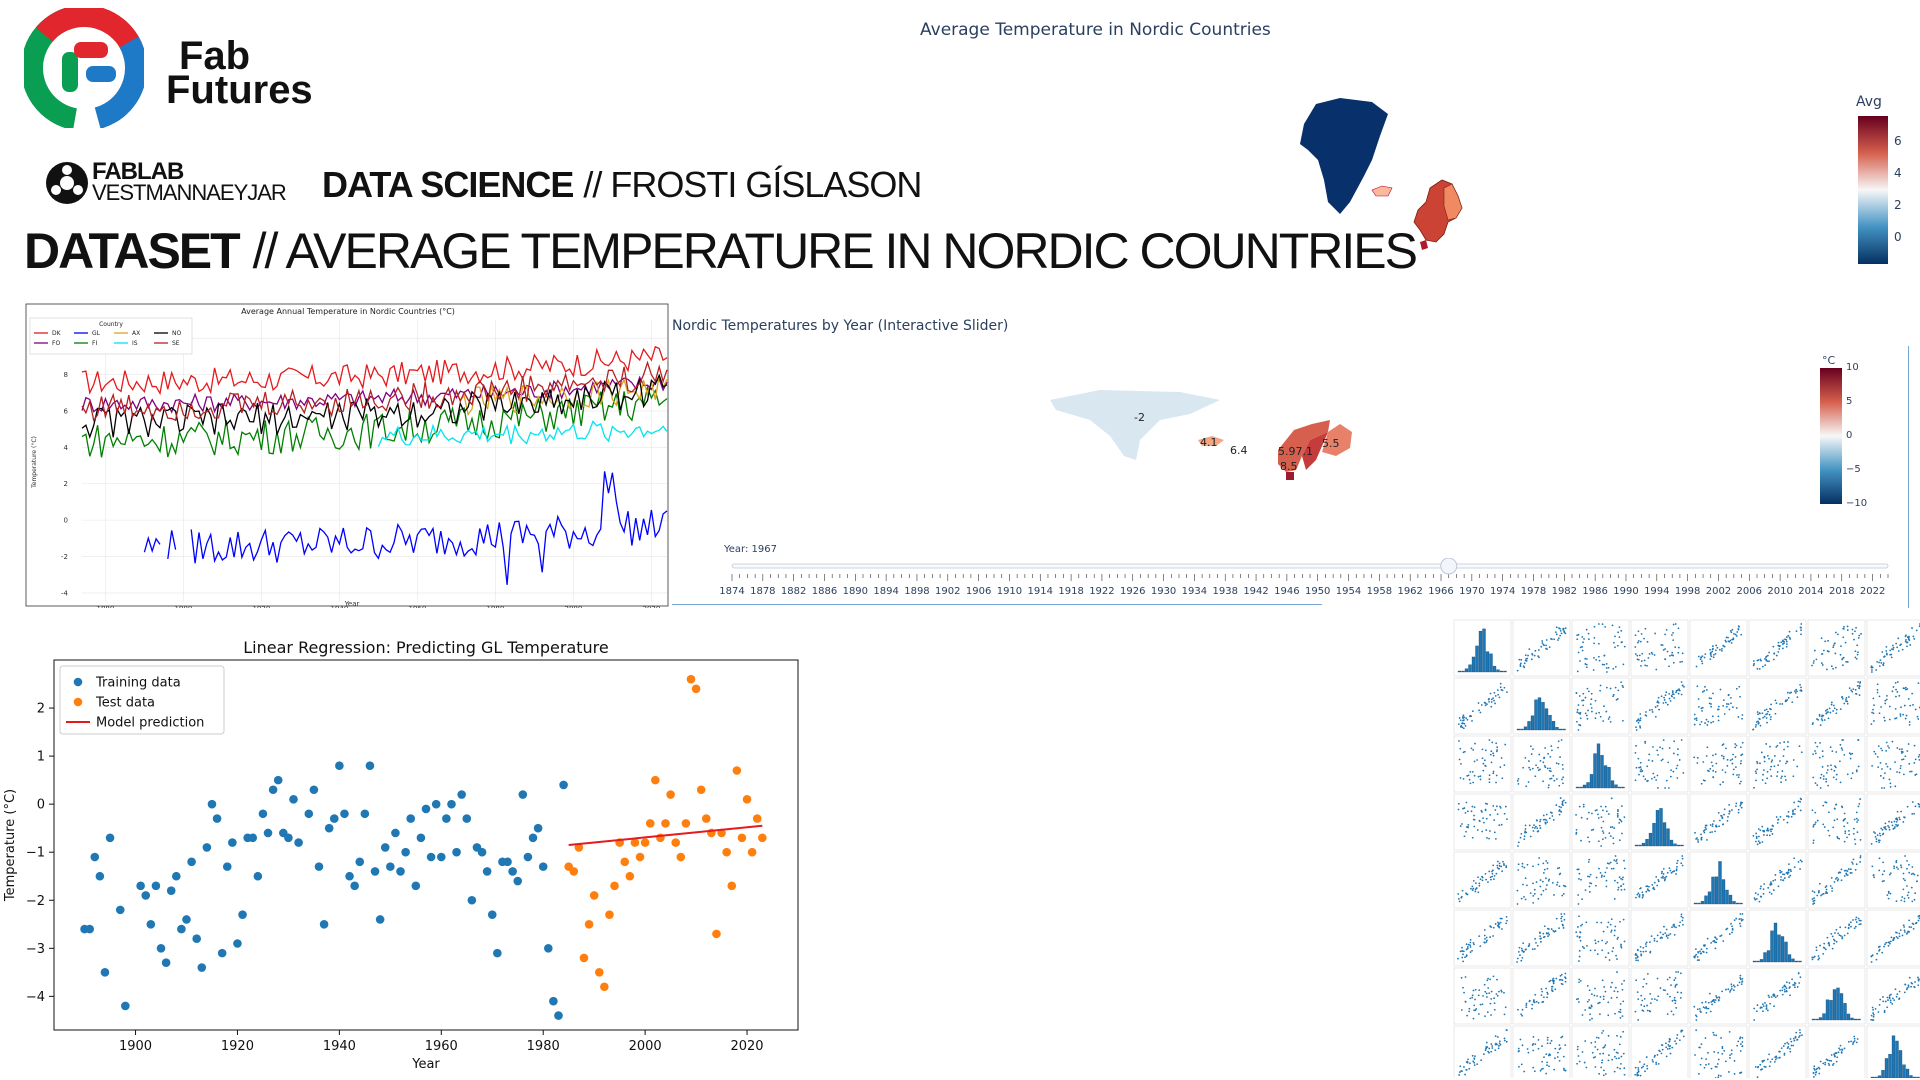  What do you see at coordinates (522, 433) in the screenshot?
I see `line-series-is` at bounding box center [522, 433].